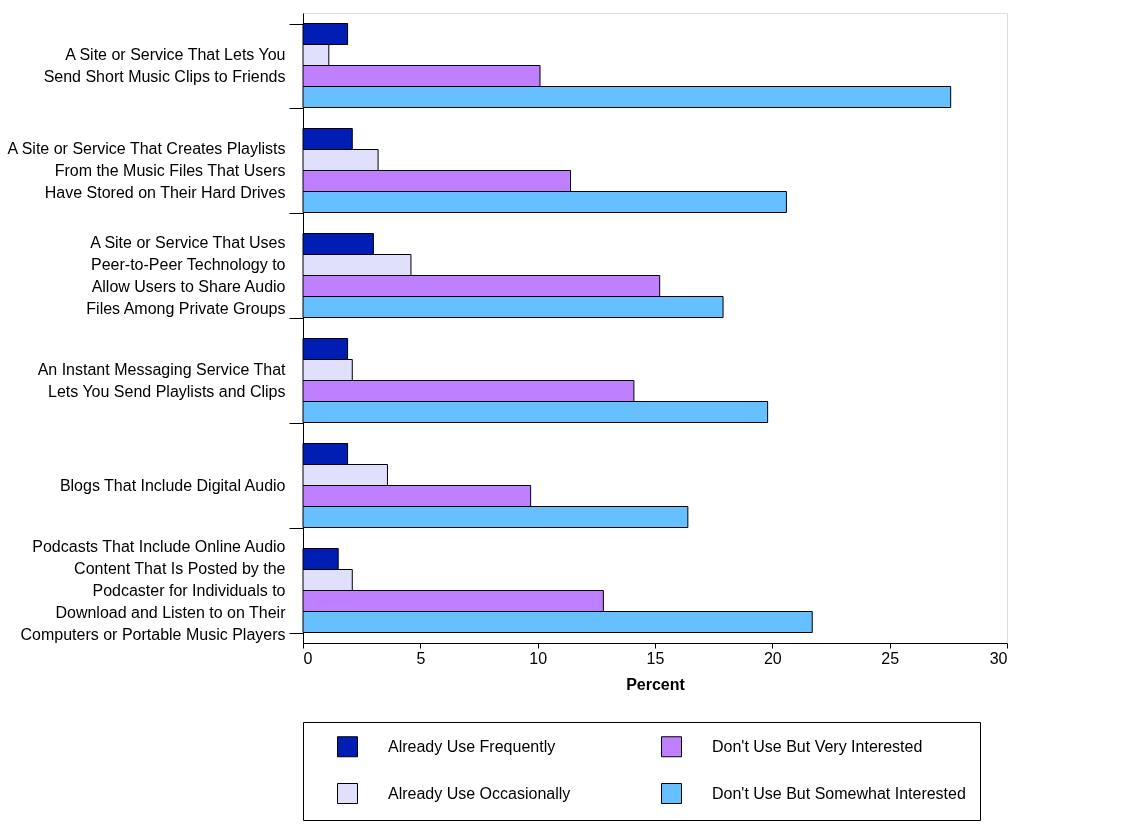  What do you see at coordinates (162, 380) in the screenshot?
I see `y-tick-label: An Instant Messaging Service That Lets You Send Playlists and Clips` at bounding box center [162, 380].